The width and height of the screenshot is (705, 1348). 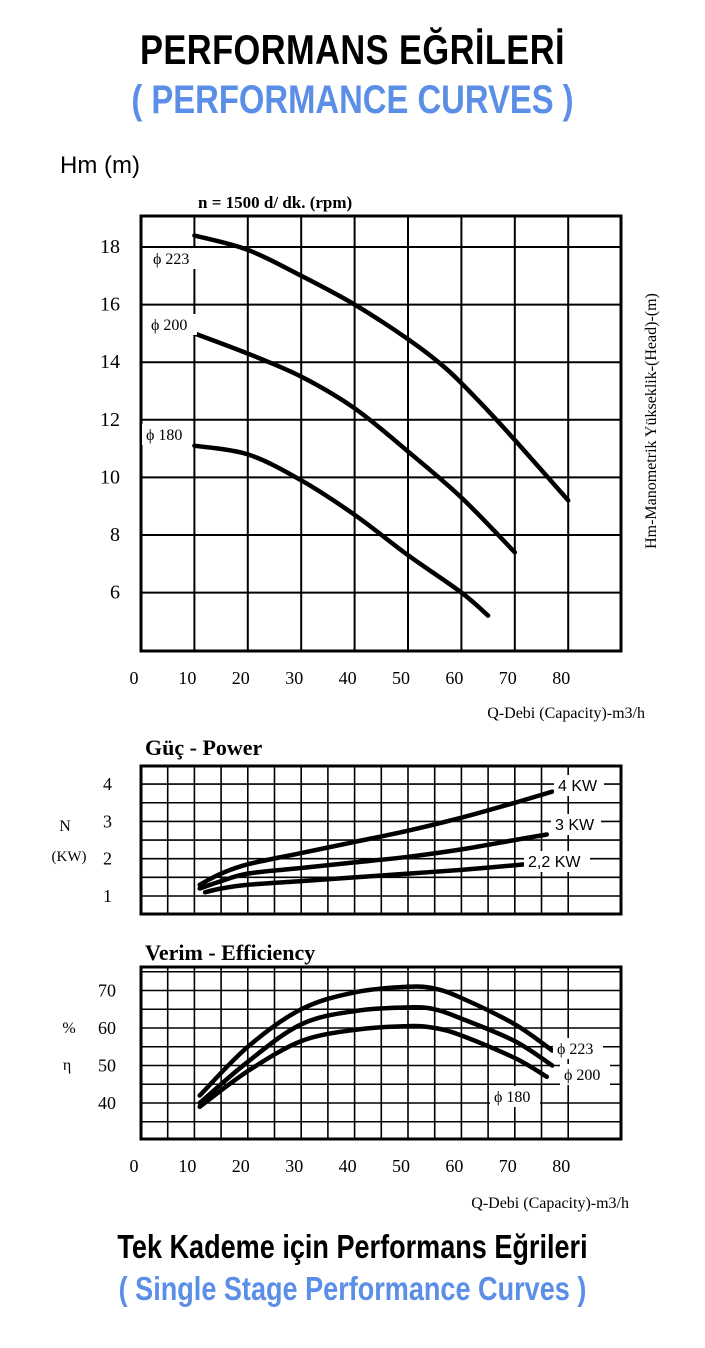 What do you see at coordinates (352, 1246) in the screenshot?
I see `footer-title: Tek Kademe için Performans Eğrileri` at bounding box center [352, 1246].